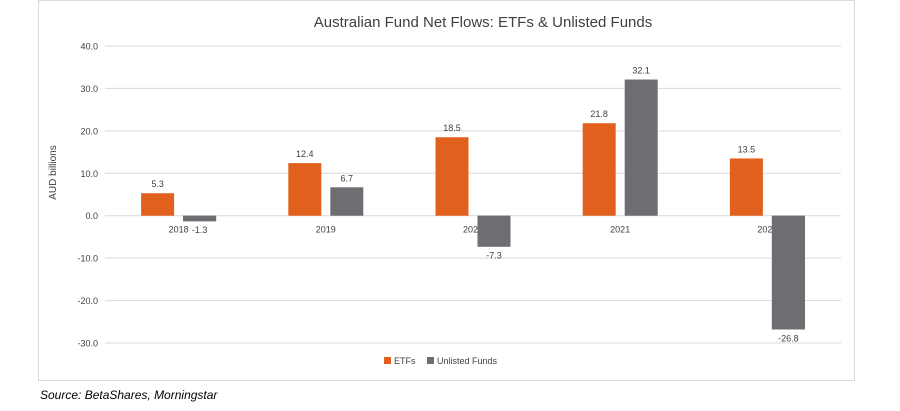  I want to click on data-label: 6.7, so click(347, 178).